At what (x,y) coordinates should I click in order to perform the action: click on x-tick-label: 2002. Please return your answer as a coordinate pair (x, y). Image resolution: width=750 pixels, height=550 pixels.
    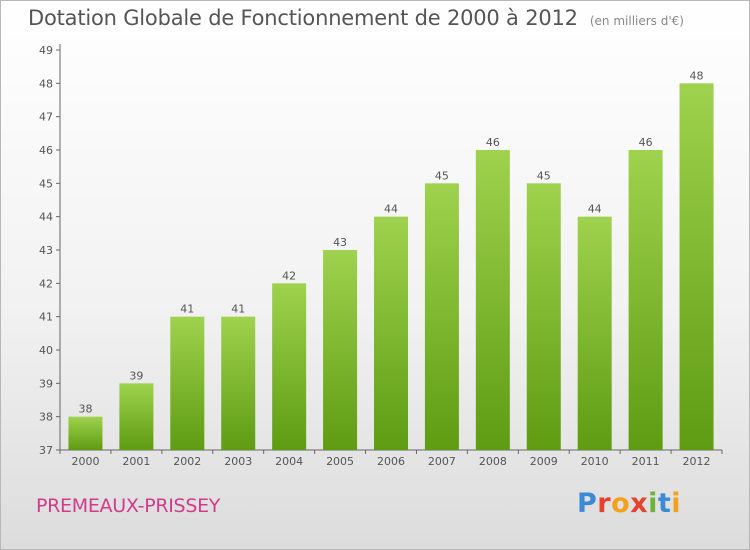
    Looking at the image, I should click on (187, 461).